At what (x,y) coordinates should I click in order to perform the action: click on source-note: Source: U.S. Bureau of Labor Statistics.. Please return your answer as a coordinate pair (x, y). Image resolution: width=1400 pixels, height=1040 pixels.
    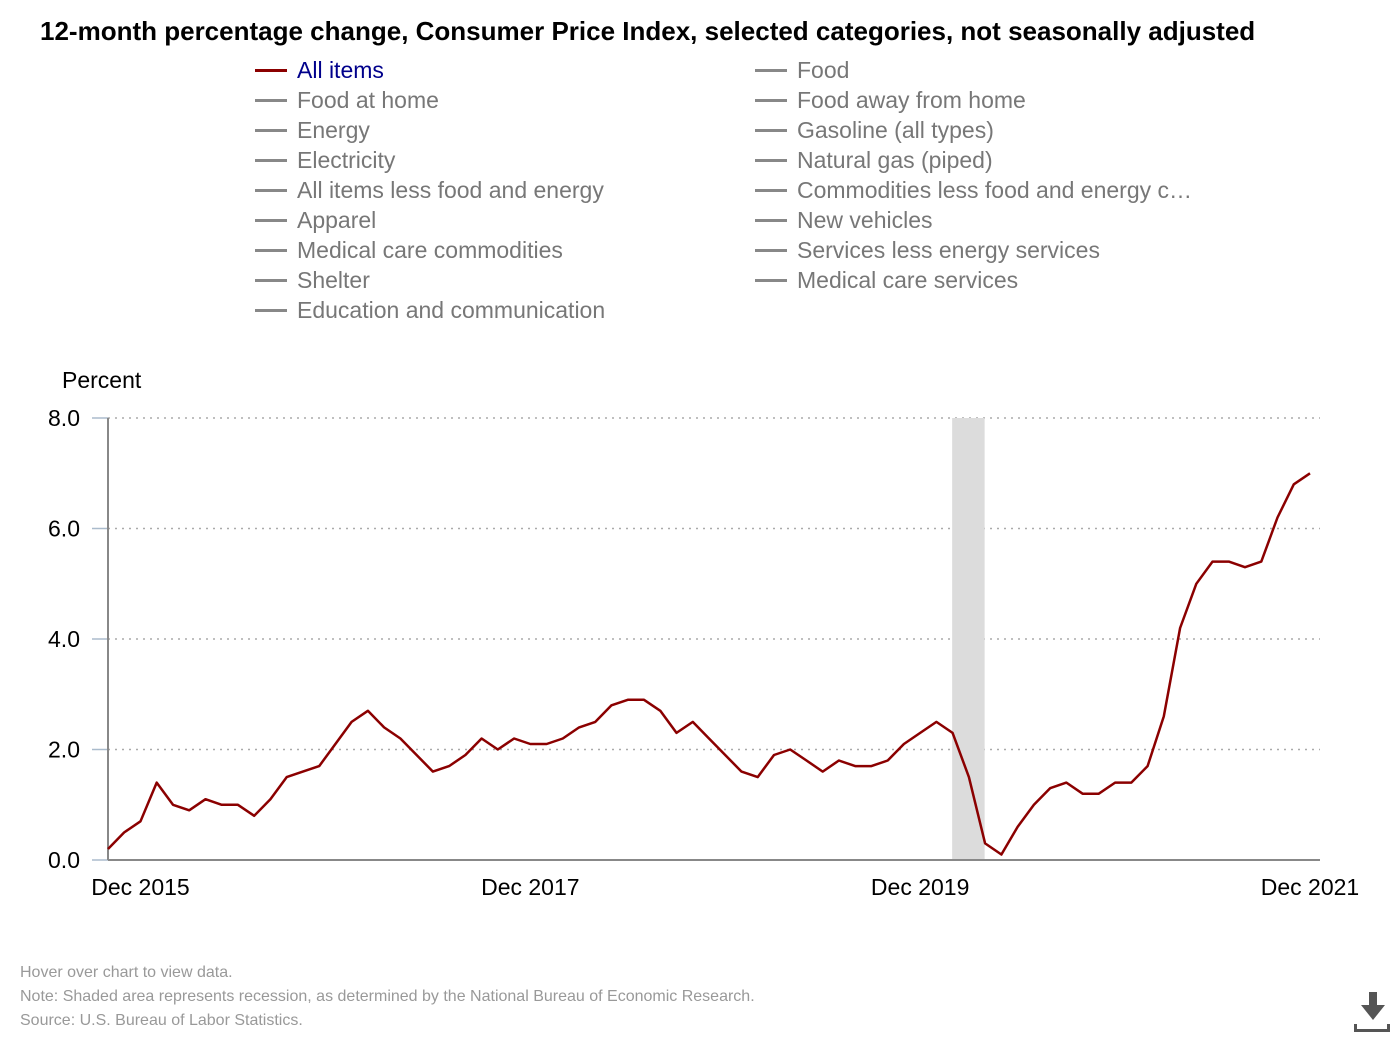
    Looking at the image, I should click on (161, 1020).